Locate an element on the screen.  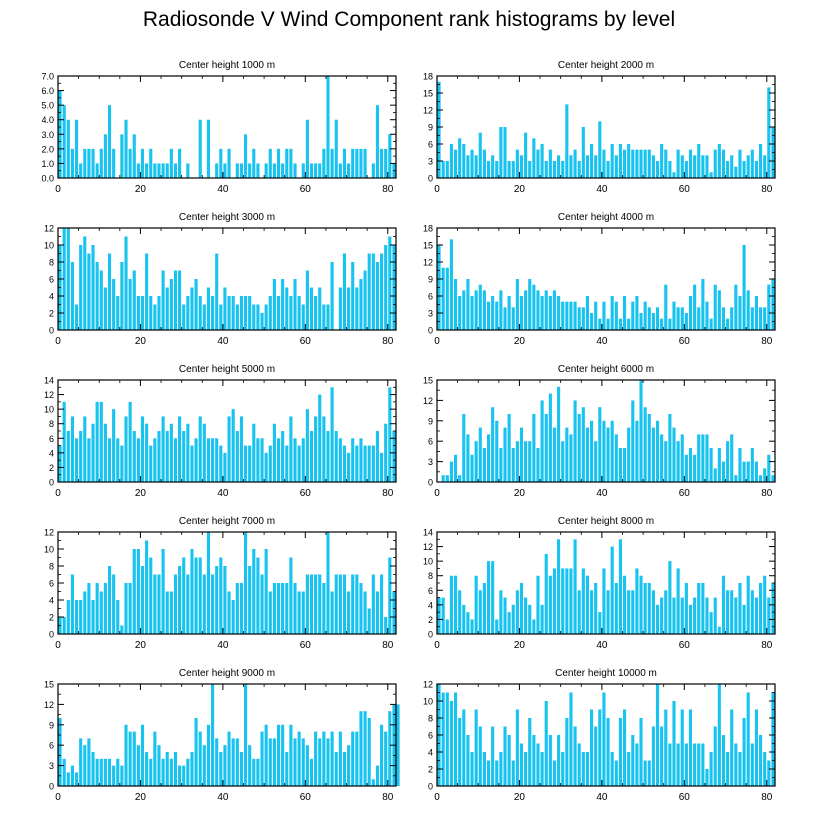
y-tick-label: 3 is located at coordinates (430, 162).